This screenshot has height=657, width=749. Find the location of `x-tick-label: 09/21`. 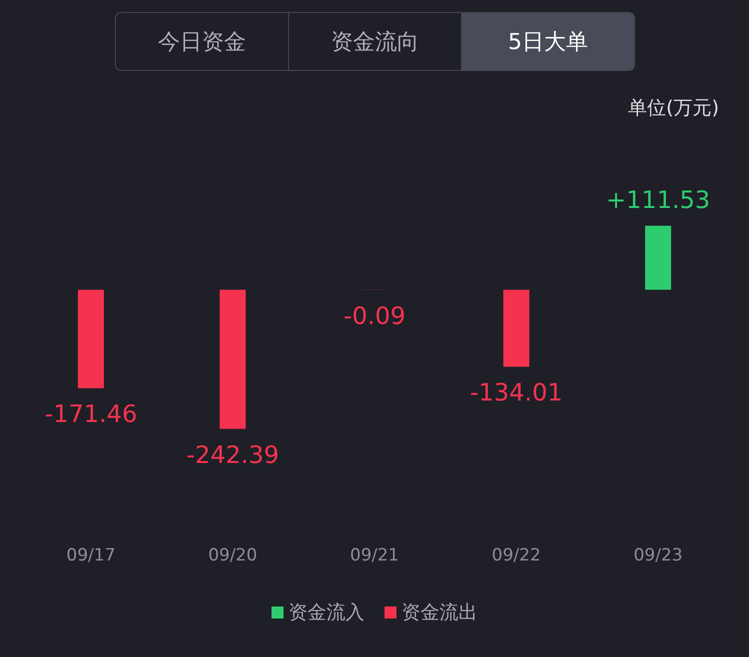

x-tick-label: 09/21 is located at coordinates (374, 556).